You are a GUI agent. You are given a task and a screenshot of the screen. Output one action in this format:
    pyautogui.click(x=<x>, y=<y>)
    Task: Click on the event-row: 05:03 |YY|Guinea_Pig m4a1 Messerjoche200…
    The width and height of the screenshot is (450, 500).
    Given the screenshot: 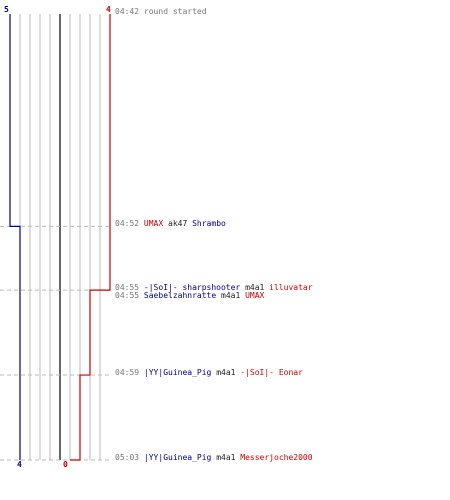 What is the action you would take?
    pyautogui.click(x=214, y=458)
    